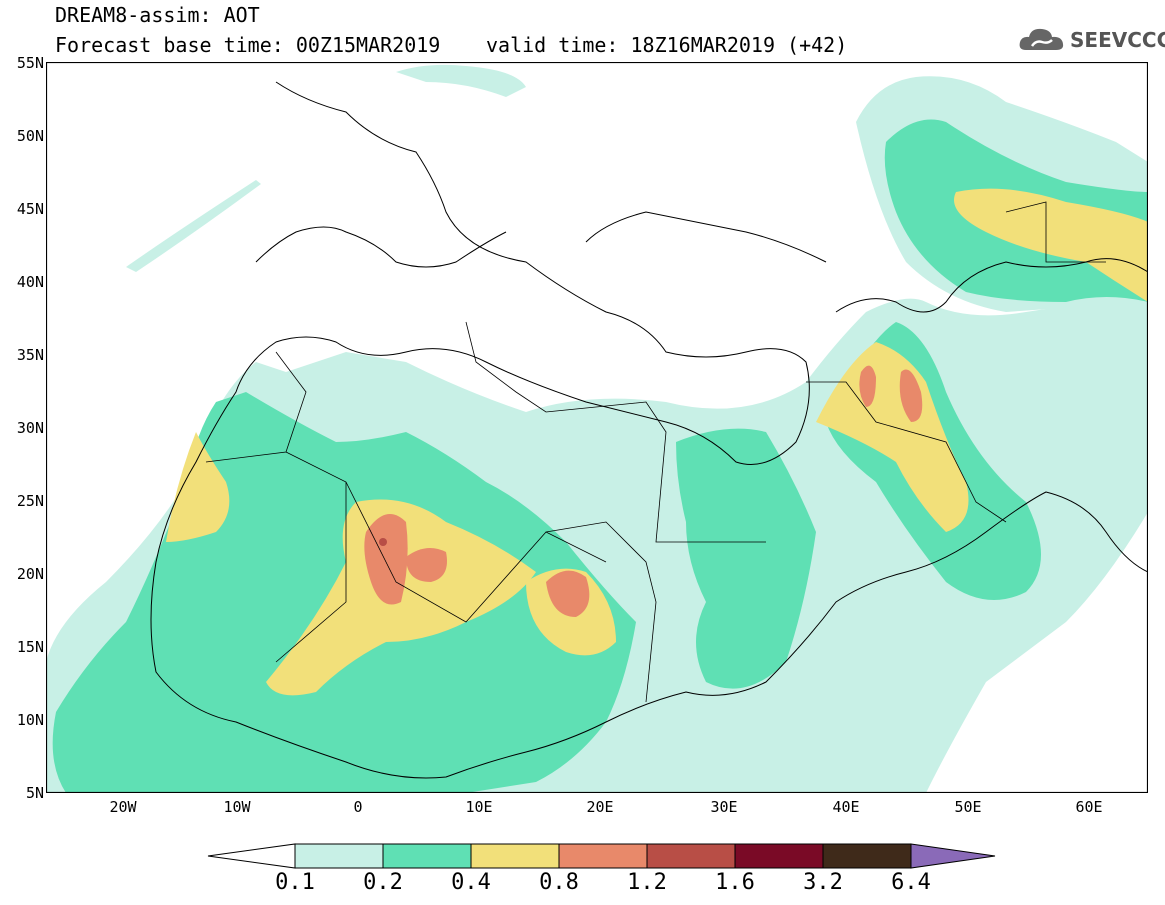 This screenshot has width=1165, height=905. I want to click on lat-label: 50N, so click(30, 136).